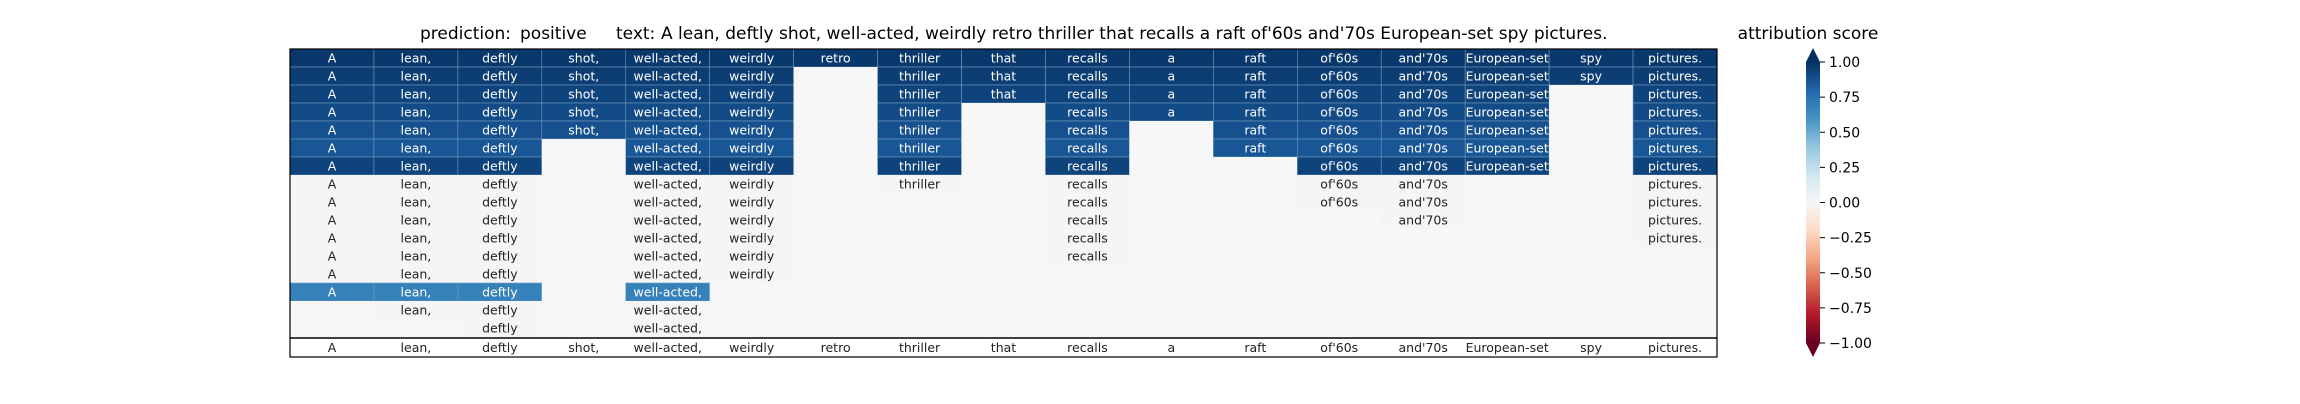  What do you see at coordinates (583, 112) in the screenshot?
I see `cell-token-label: shot,` at bounding box center [583, 112].